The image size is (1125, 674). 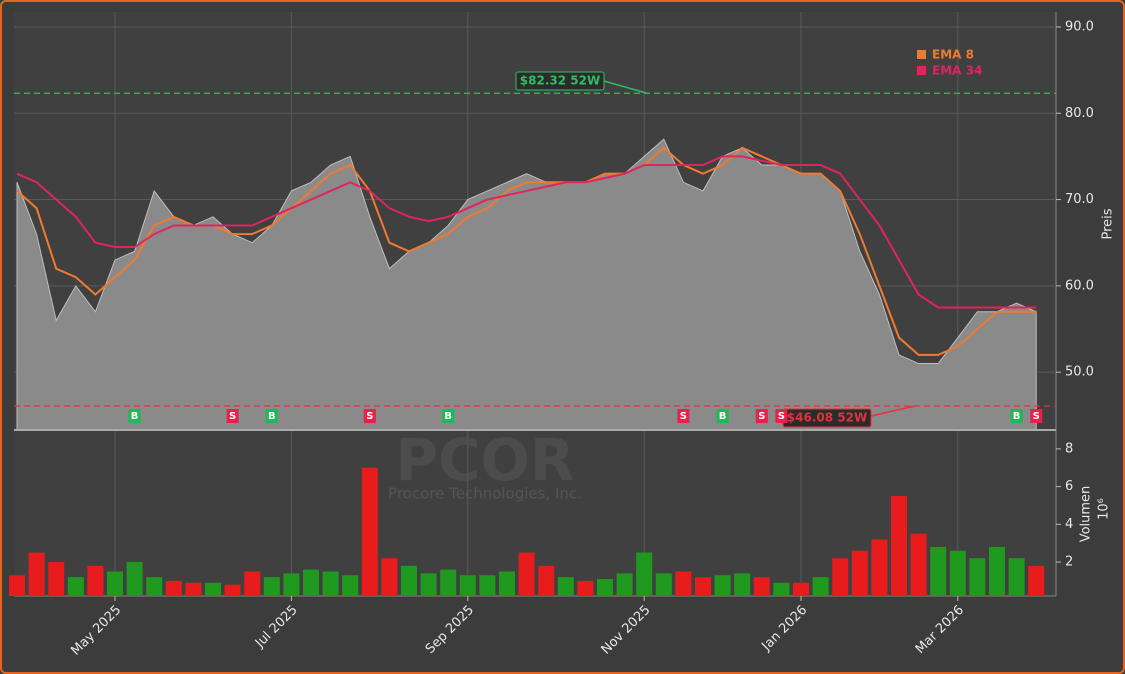 I want to click on watermark: Procore Technologies, Inc., so click(x=485, y=494).